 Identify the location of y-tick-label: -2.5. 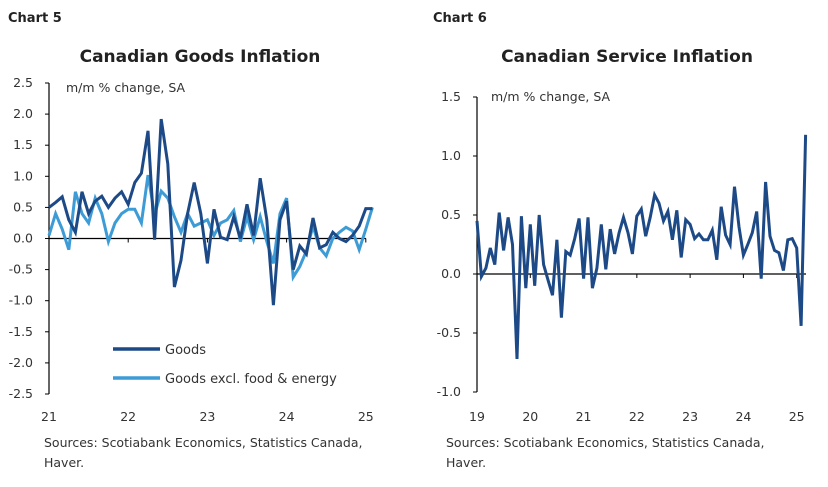
(21, 393).